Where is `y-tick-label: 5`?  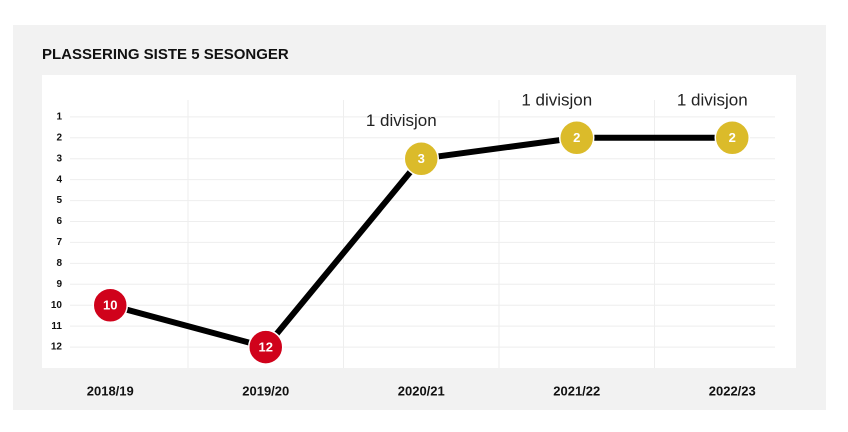 y-tick-label: 5 is located at coordinates (59, 200).